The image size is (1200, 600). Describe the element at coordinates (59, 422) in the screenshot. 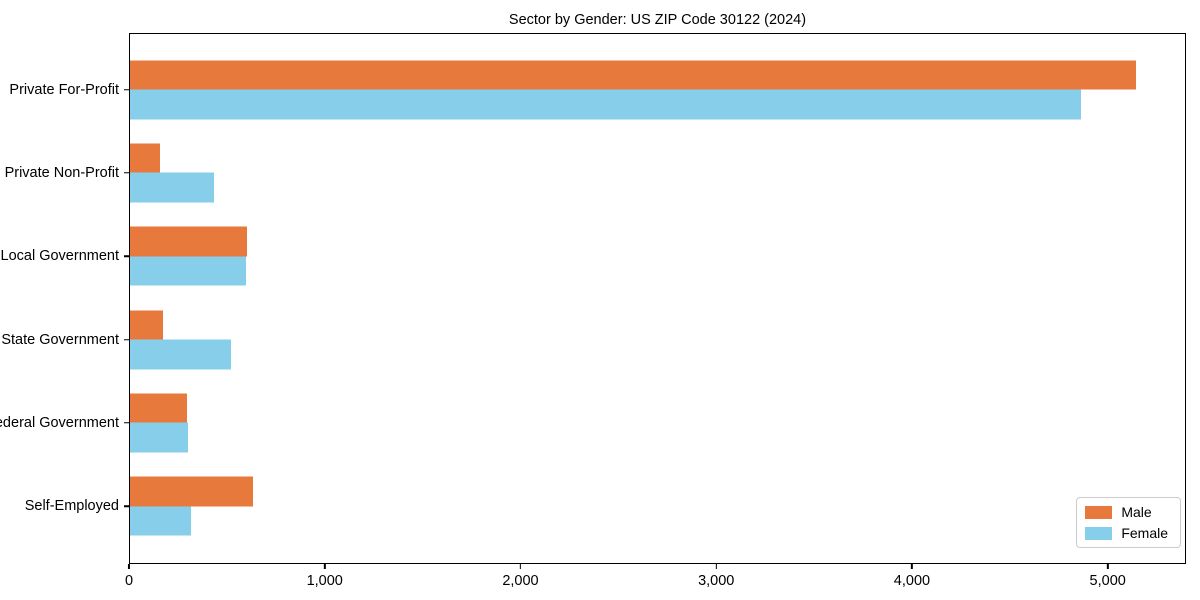

I see `y-axis-category-label: Federal Government` at that location.